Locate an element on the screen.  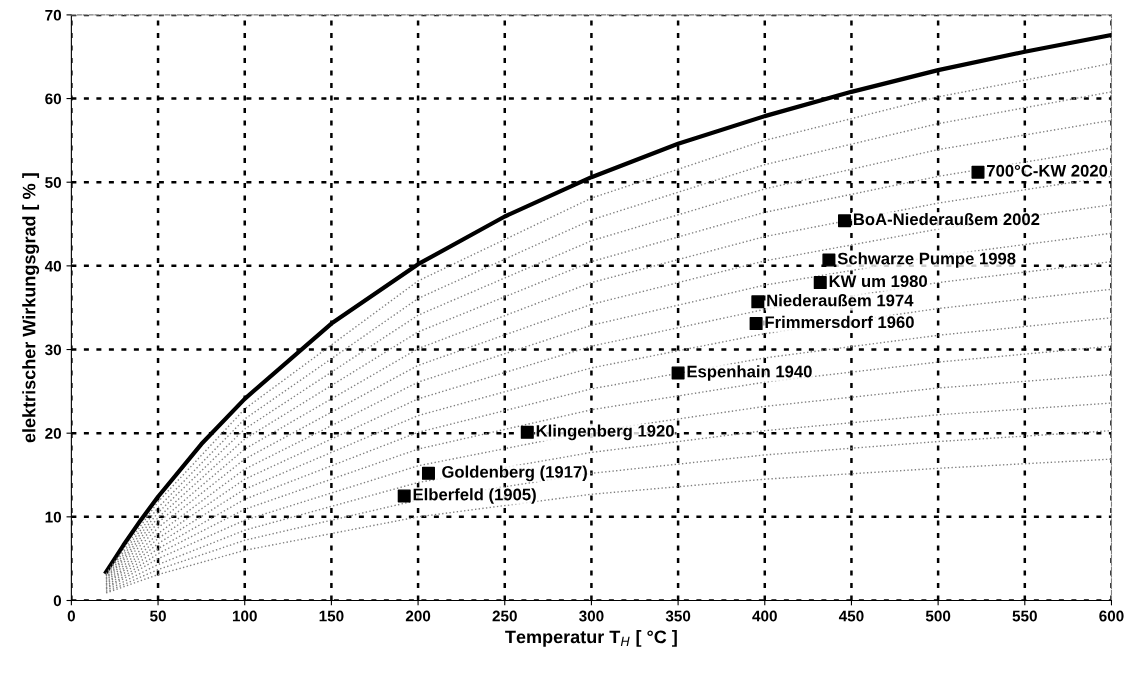
x-tick-label: 600 is located at coordinates (1111, 616).